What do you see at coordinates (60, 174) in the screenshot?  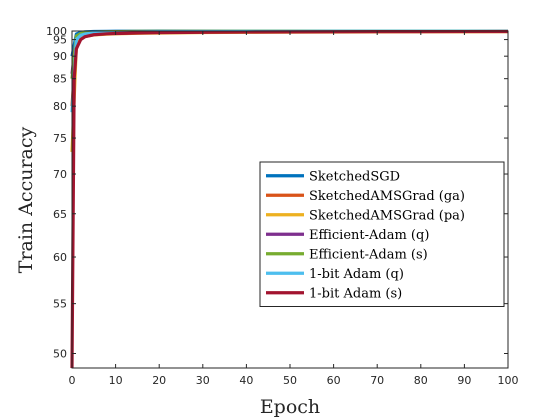 I see `y-tick-label: 70` at bounding box center [60, 174].